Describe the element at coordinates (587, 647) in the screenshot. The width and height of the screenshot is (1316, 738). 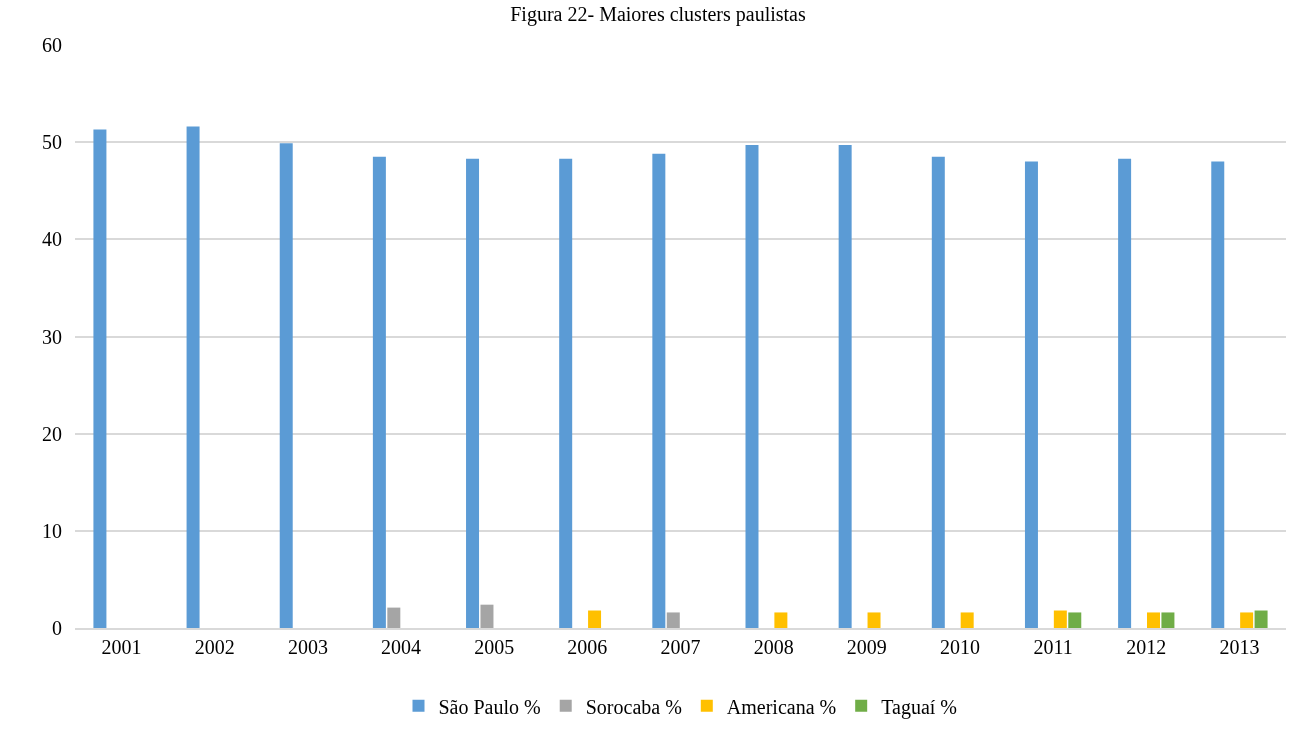
I see `x-tick-label: 2006` at that location.